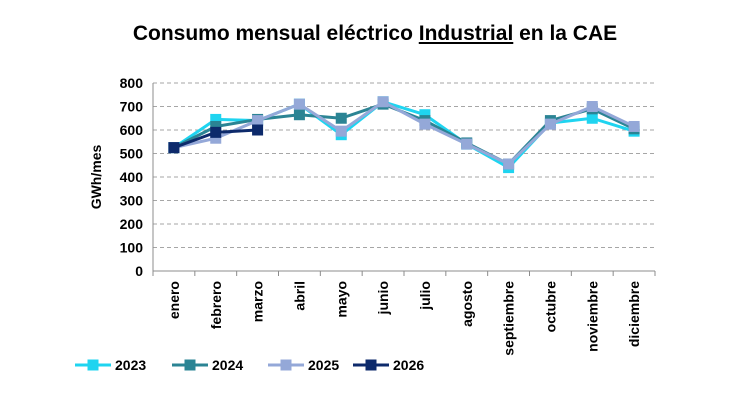  Describe the element at coordinates (404, 133) in the screenshot. I see `series-line-2025` at that location.